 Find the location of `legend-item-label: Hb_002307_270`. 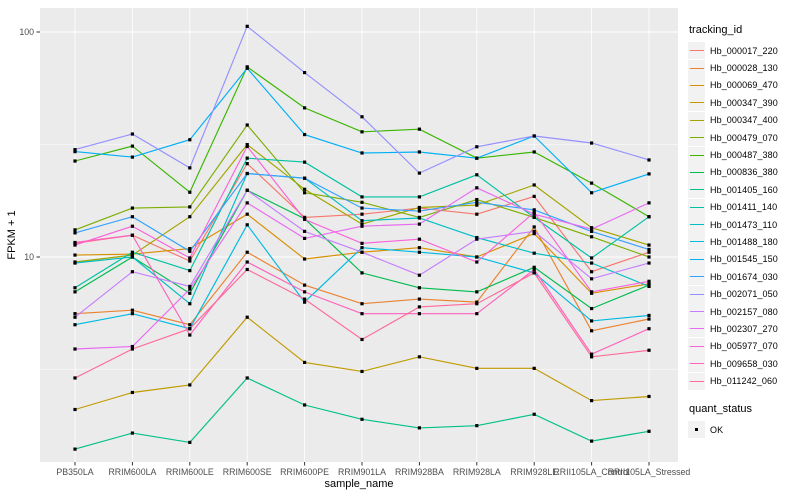

legend-item-label: Hb_002307_270 is located at coordinates (744, 328).